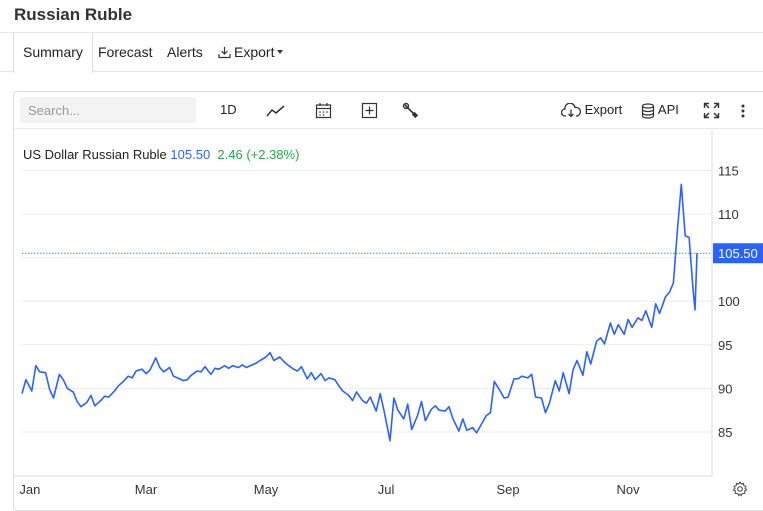 The image size is (763, 511). What do you see at coordinates (725, 388) in the screenshot?
I see `y-tick-label: 90` at bounding box center [725, 388].